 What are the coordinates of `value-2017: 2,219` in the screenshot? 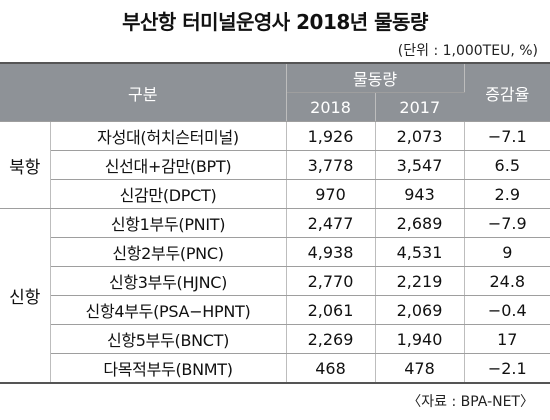 It's located at (420, 281).